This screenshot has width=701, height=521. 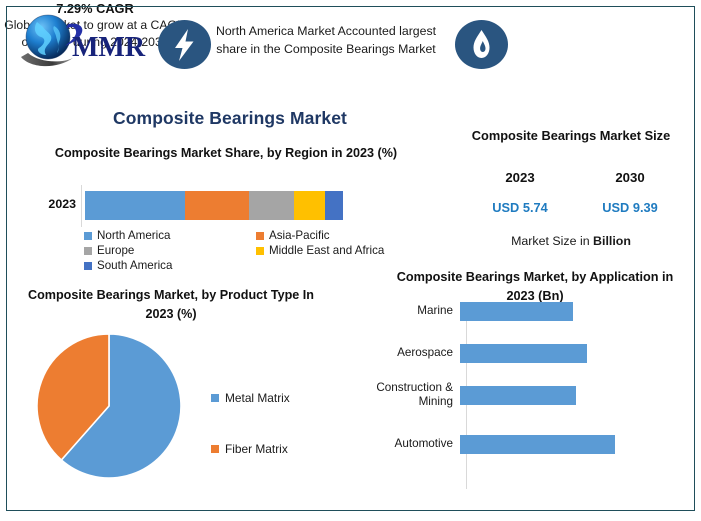 What do you see at coordinates (184, 44) in the screenshot?
I see `lightning-bolt-icon` at bounding box center [184, 44].